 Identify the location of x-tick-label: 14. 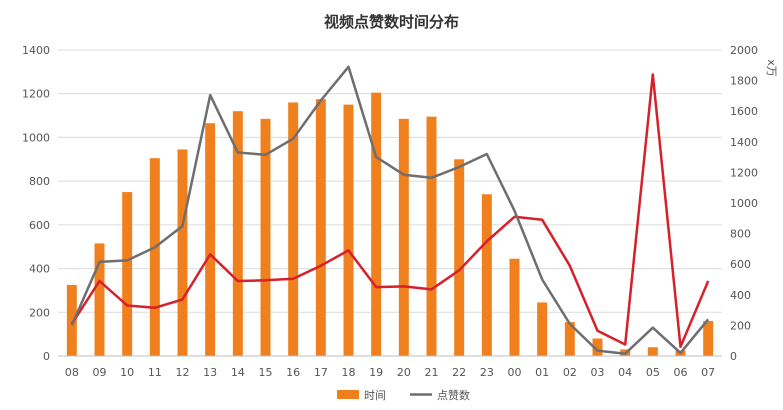
(238, 372).